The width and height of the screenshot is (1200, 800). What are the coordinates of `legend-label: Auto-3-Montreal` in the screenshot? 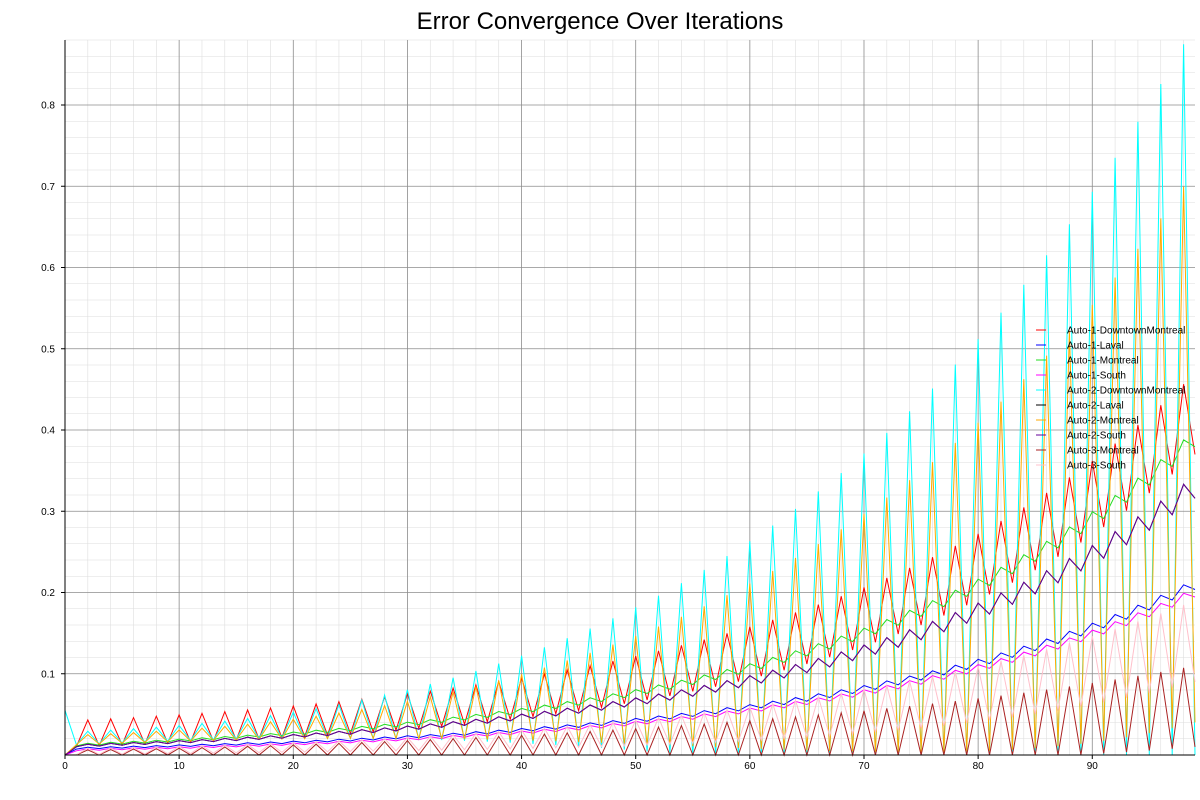 It's located at (1103, 451).